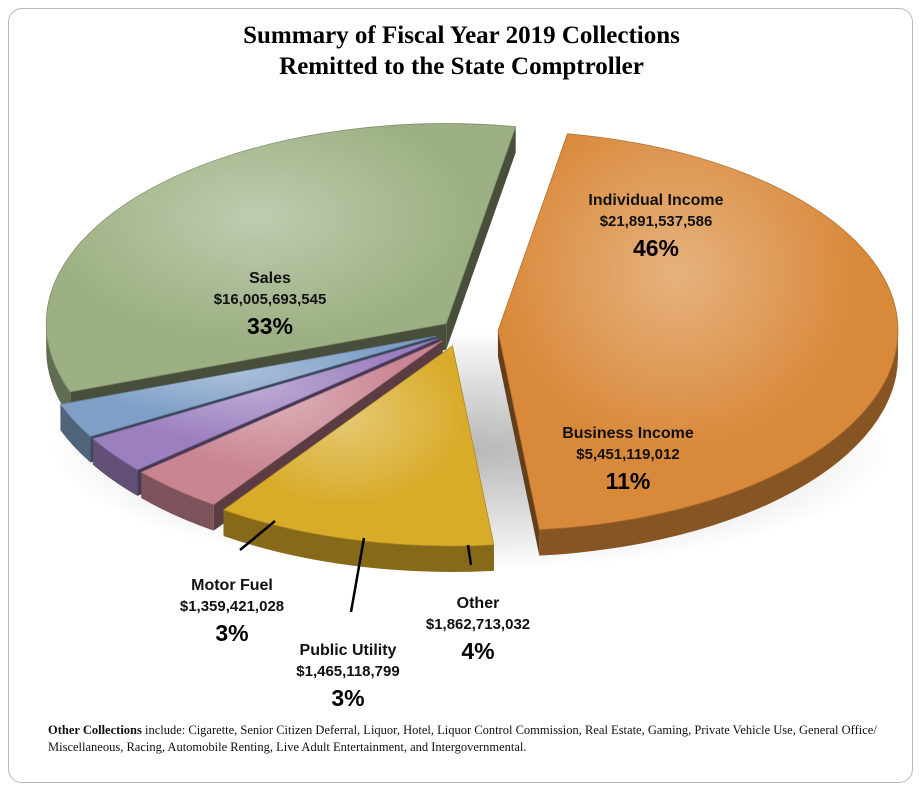  I want to click on label-amount: $16,005,693,545, so click(270, 299).